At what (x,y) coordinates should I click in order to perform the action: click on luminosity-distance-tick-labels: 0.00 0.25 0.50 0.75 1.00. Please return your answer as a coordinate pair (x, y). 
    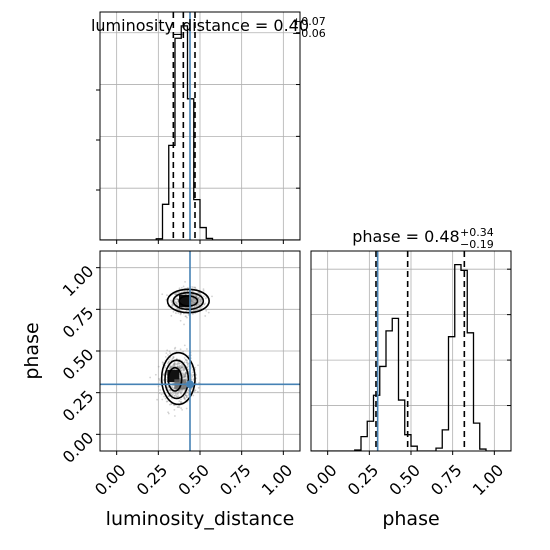
    Looking at the image, I should click on (193, 480).